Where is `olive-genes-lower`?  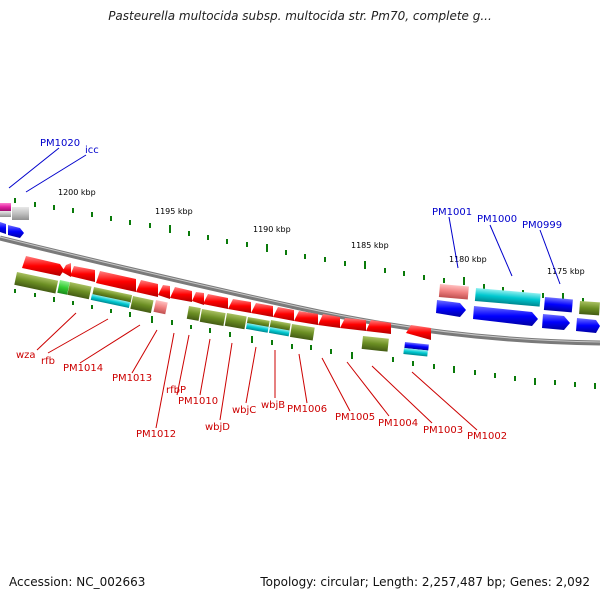
olive-genes-lower is located at coordinates (221, 314).